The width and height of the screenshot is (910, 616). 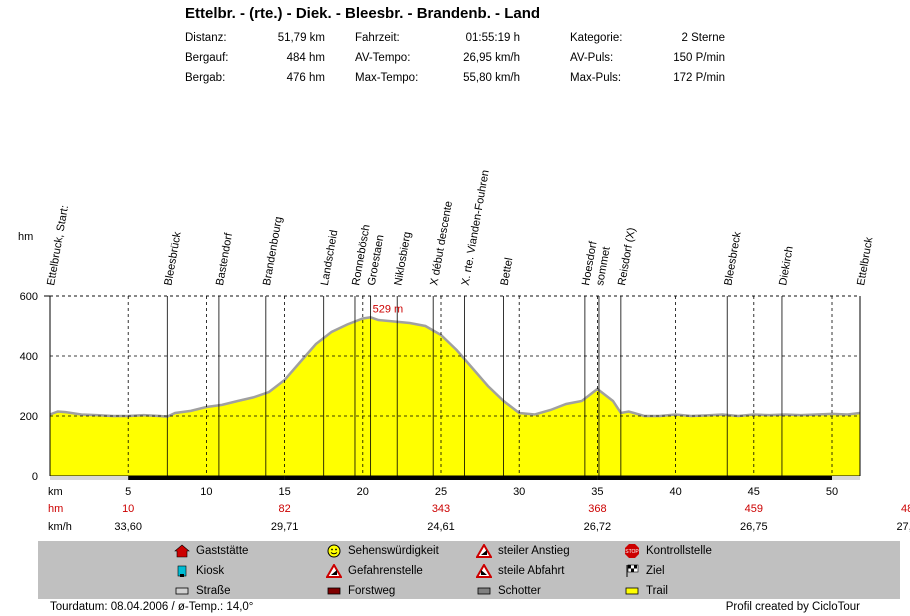 What do you see at coordinates (597, 509) in the screenshot?
I see `hm-row-value: 368` at bounding box center [597, 509].